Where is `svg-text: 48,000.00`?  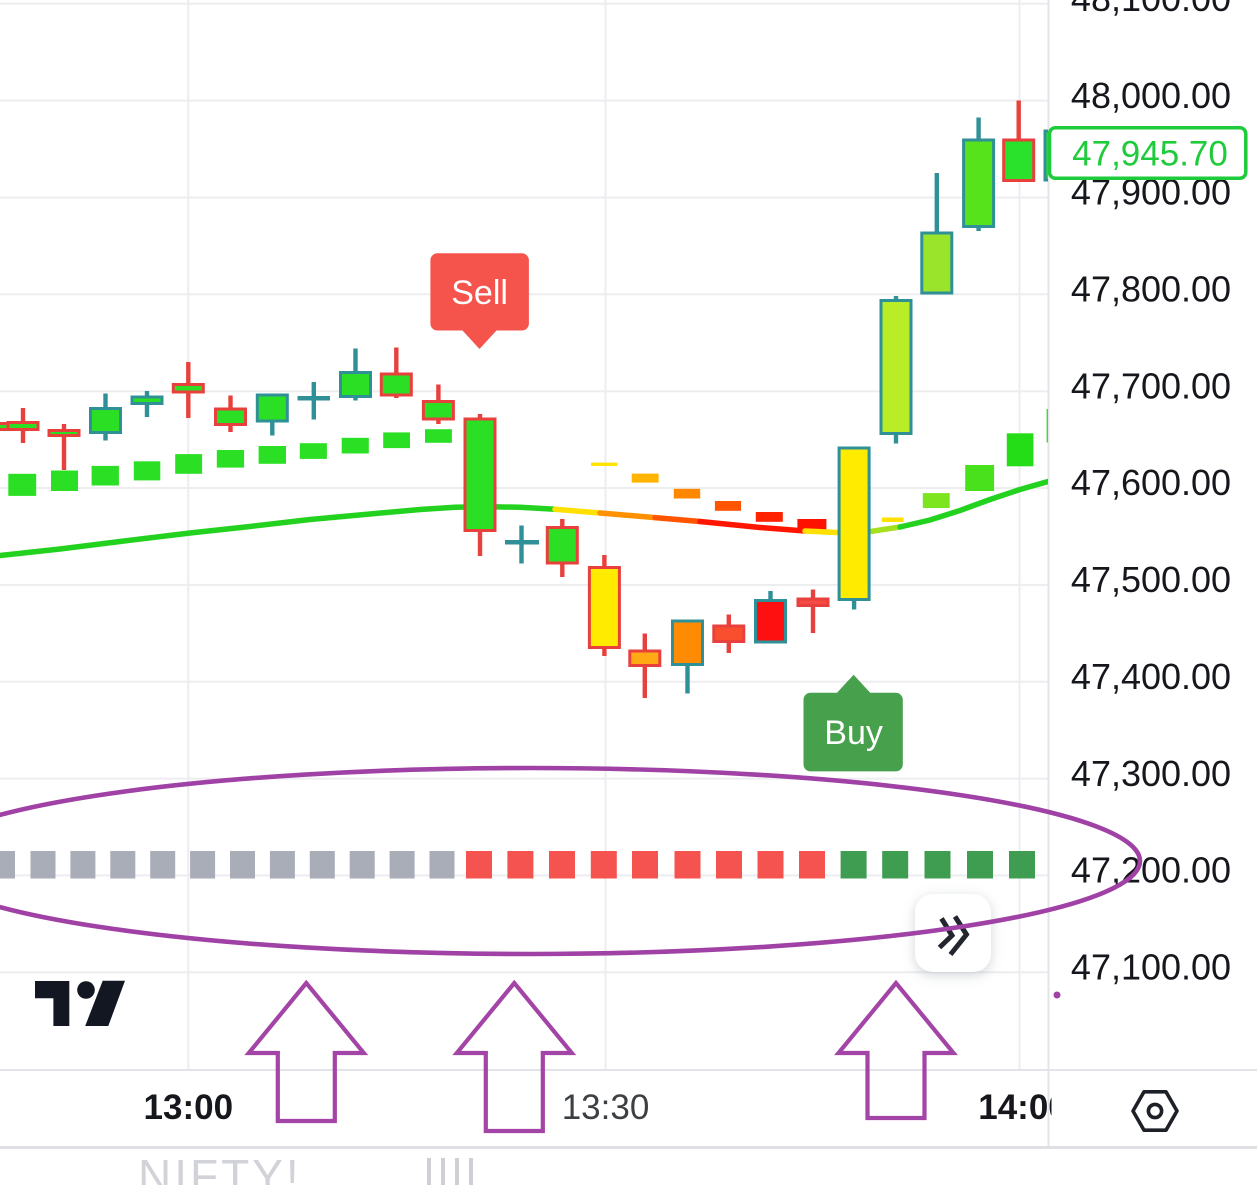
svg-text: 48,000.00 is located at coordinates (1151, 95).